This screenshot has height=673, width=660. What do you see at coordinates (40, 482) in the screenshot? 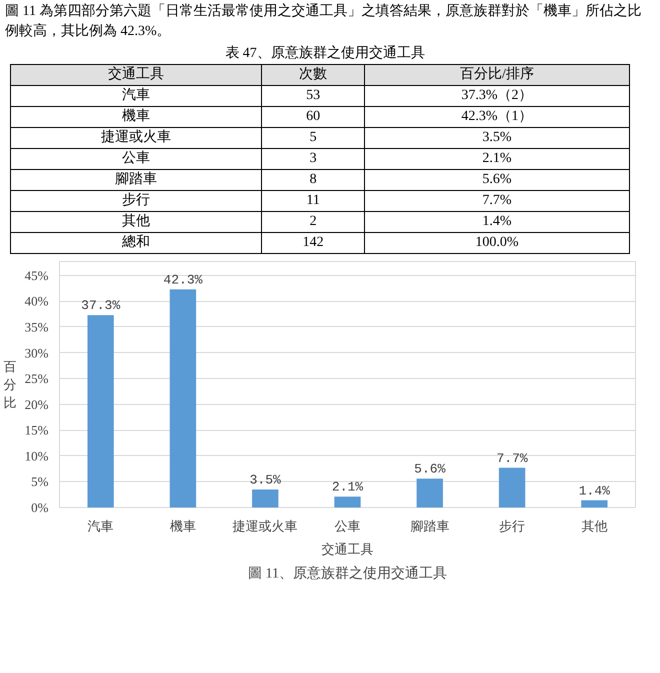
I see `y-tick-label: 5%` at bounding box center [40, 482].